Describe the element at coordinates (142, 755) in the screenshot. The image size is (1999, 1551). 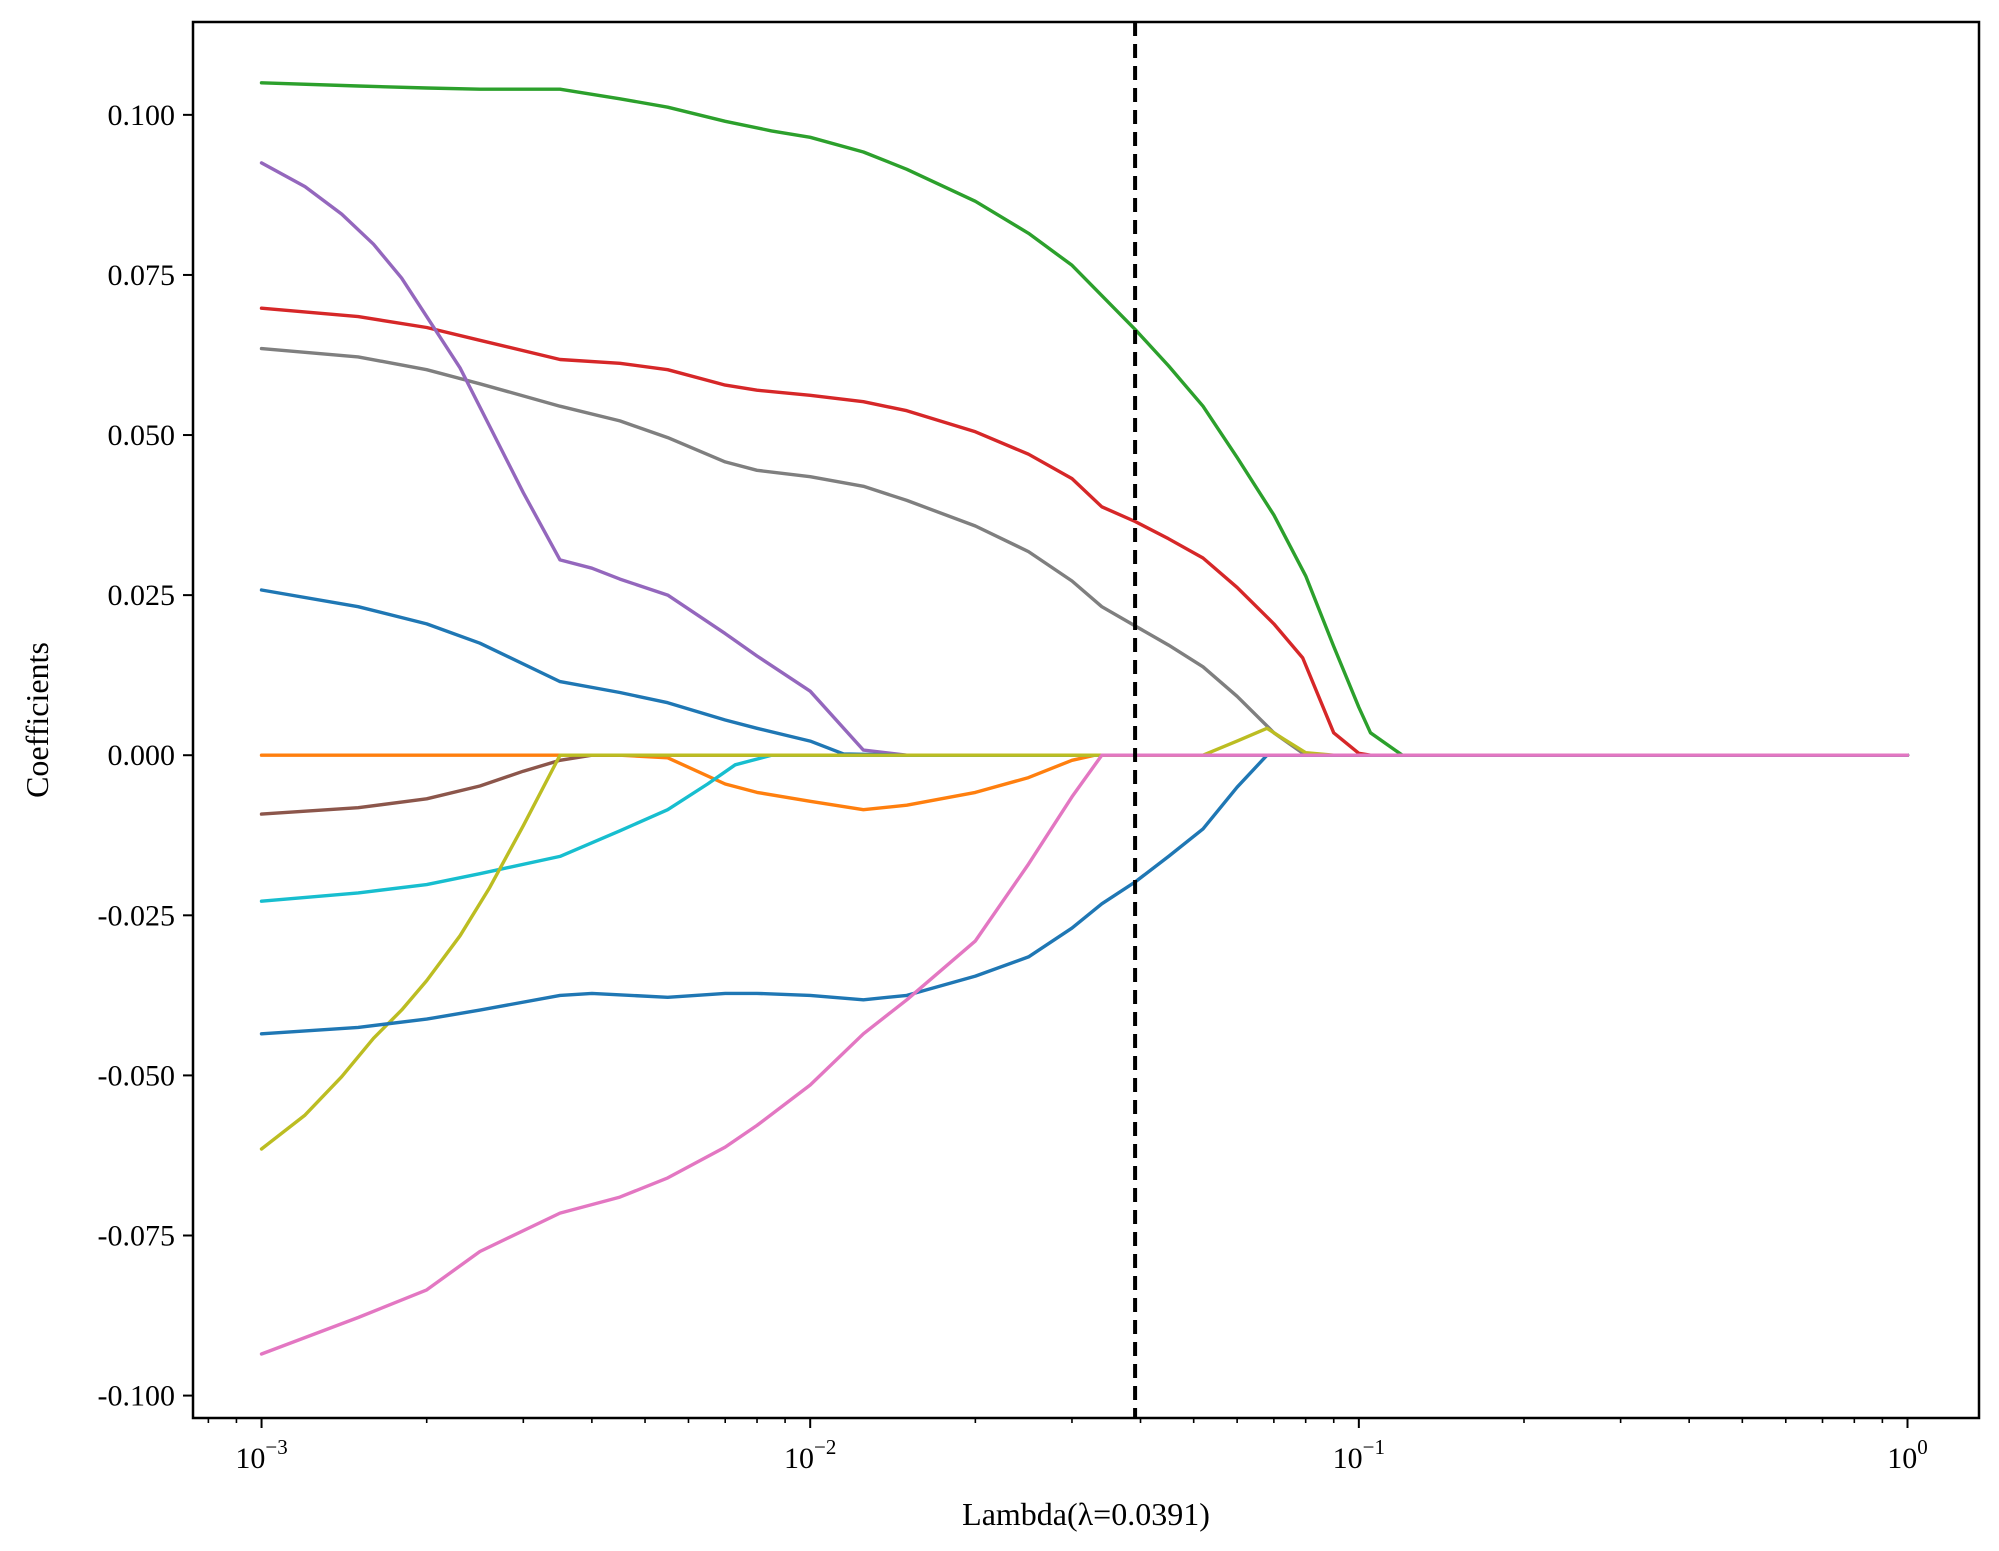
I see `y-tick-label: 0.000` at that location.